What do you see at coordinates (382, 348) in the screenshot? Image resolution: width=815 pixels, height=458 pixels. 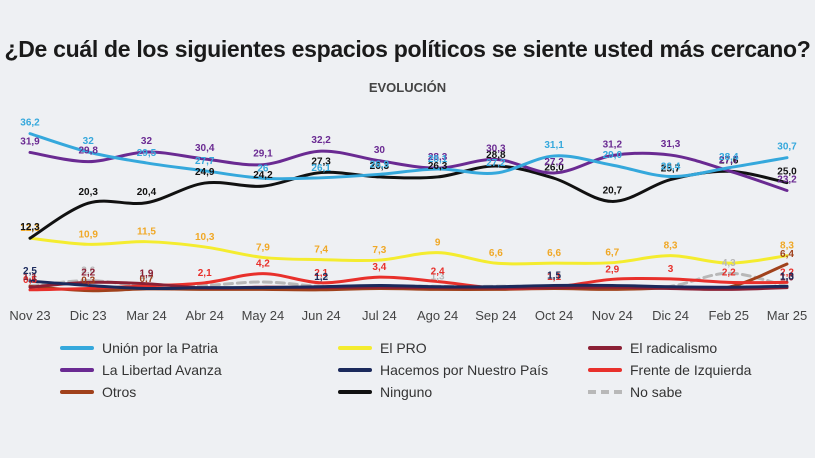 I see `legend-item: El PRO` at bounding box center [382, 348].